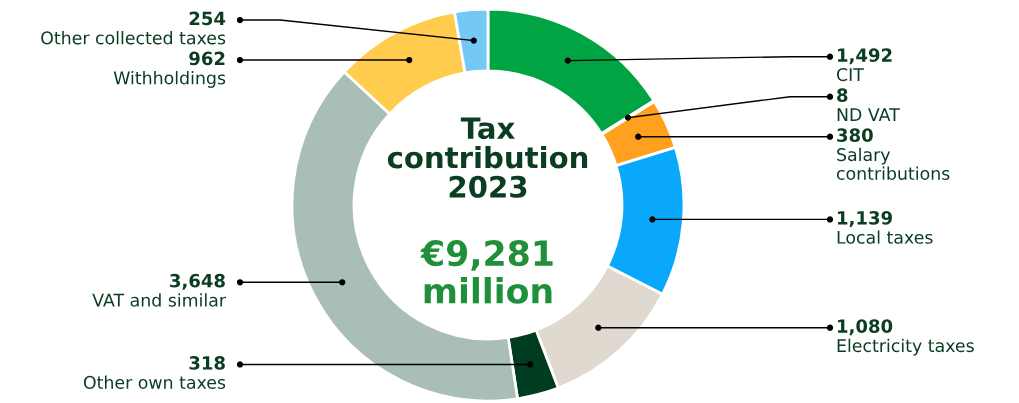 The width and height of the screenshot is (1019, 403). I want to click on slice-label: Local taxes, so click(885, 237).